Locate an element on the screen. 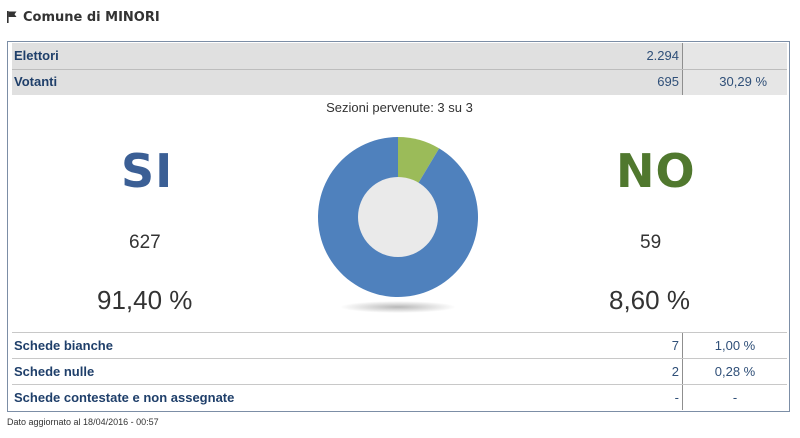 The width and height of the screenshot is (800, 438). votanti-label: Votanti is located at coordinates (36, 81).